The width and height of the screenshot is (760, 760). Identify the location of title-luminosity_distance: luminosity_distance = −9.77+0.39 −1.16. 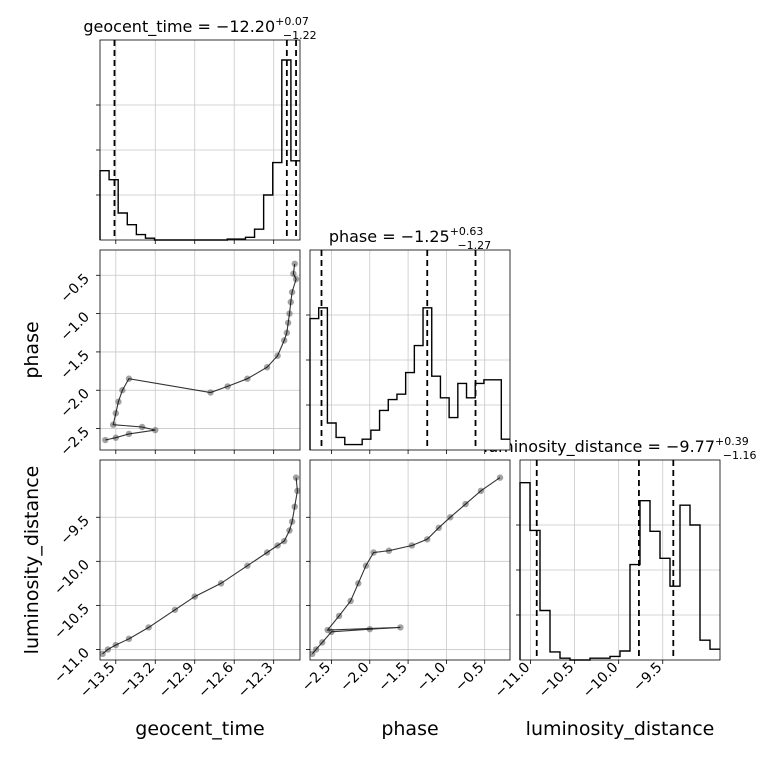
(620, 448).